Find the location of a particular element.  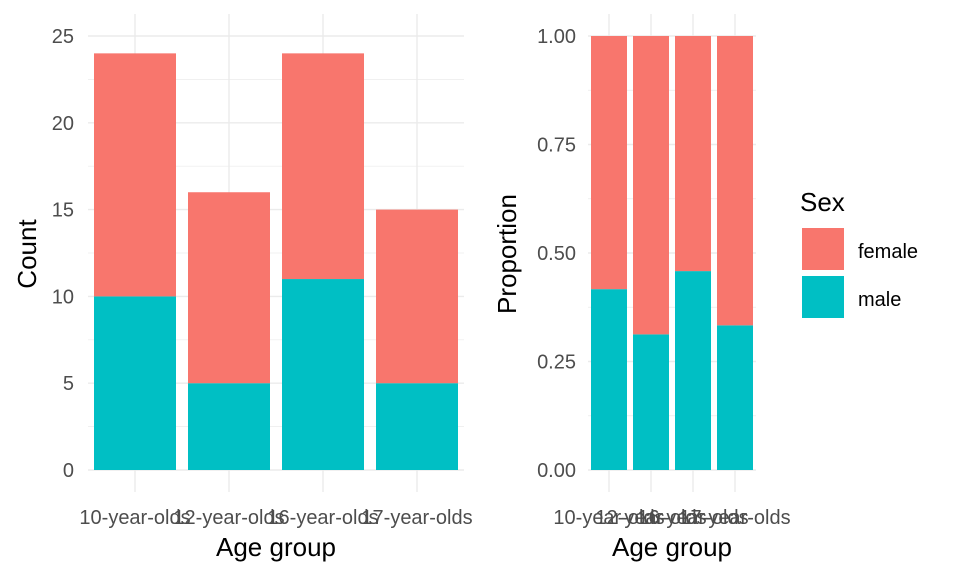

count-y-tick-label: 10 is located at coordinates (63, 297).